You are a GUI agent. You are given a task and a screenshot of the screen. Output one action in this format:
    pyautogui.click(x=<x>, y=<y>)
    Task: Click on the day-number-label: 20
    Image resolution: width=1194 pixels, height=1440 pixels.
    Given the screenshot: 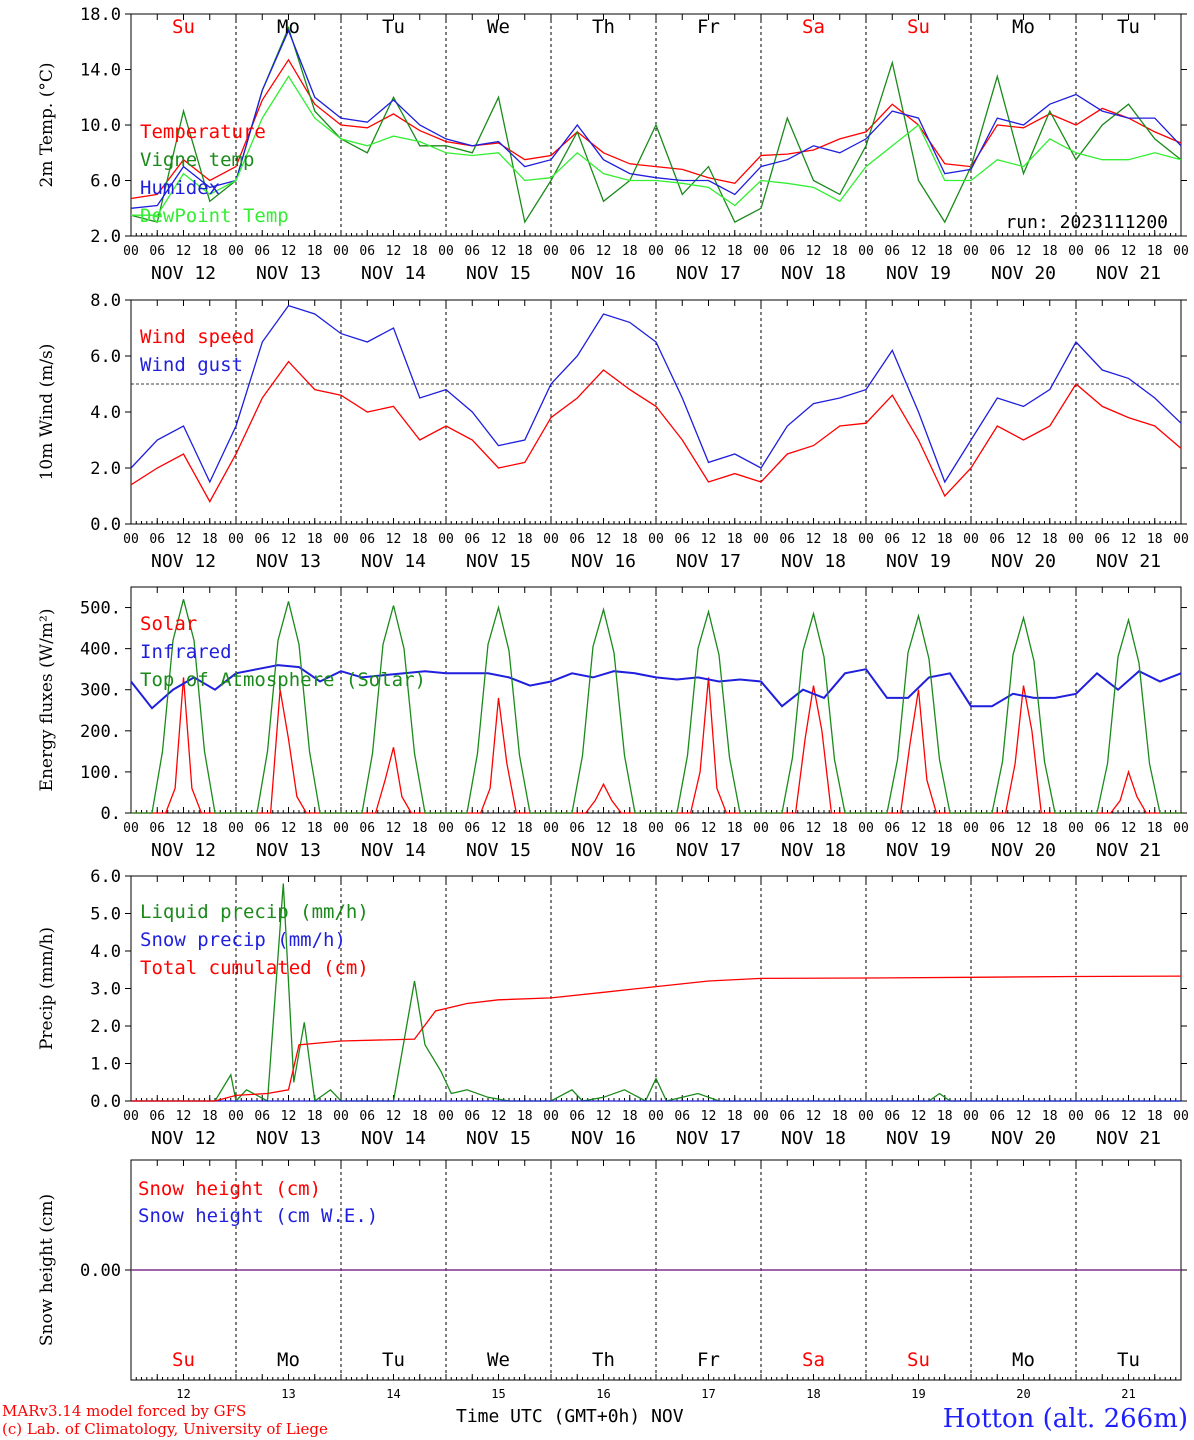 What is the action you would take?
    pyautogui.click(x=1023, y=1394)
    